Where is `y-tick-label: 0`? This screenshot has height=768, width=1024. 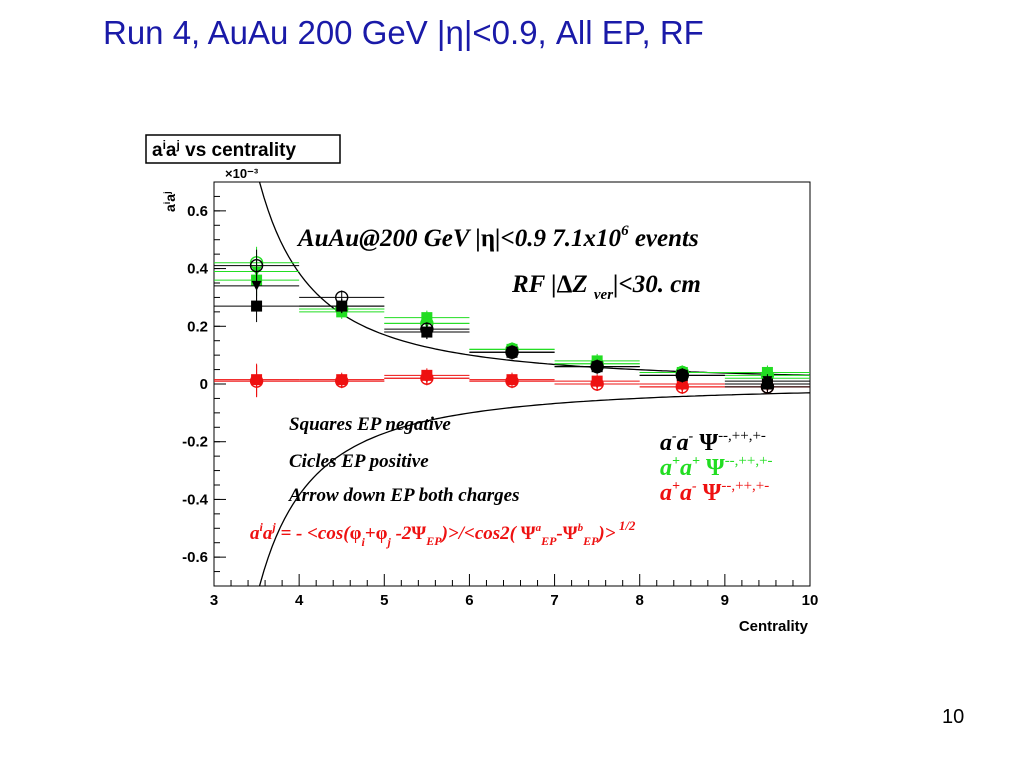 y-tick-label: 0 is located at coordinates (204, 384).